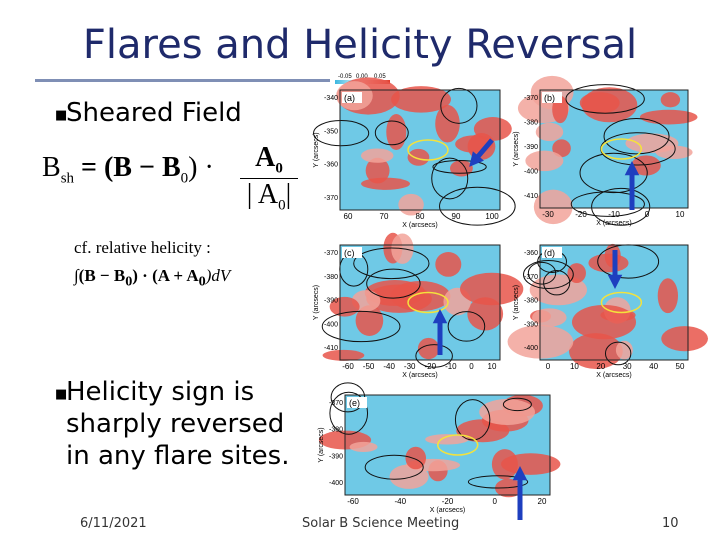  What do you see at coordinates (420, 216) in the screenshot?
I see `x-tick-label: 80` at bounding box center [420, 216].